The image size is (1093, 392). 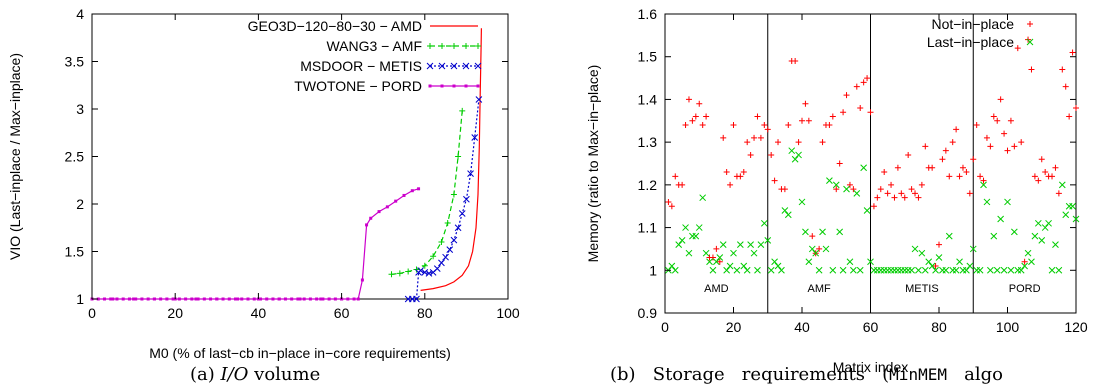 I want to click on panel-b-x-tick-label: 60, so click(x=871, y=327).